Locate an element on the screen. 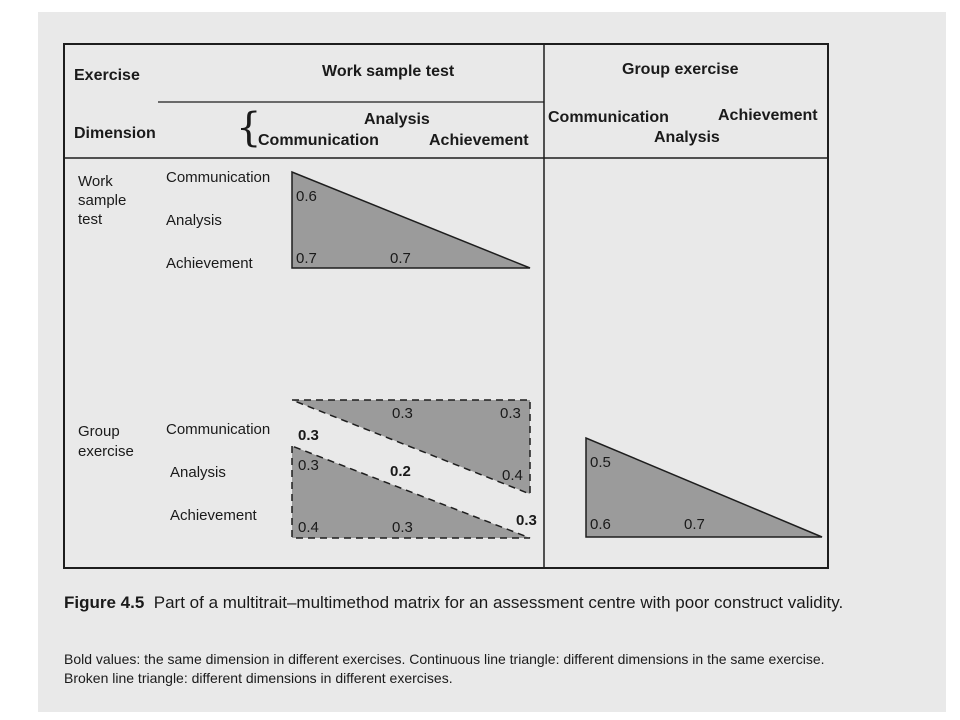  lower-dashed-value-2: 0.4 is located at coordinates (308, 527).